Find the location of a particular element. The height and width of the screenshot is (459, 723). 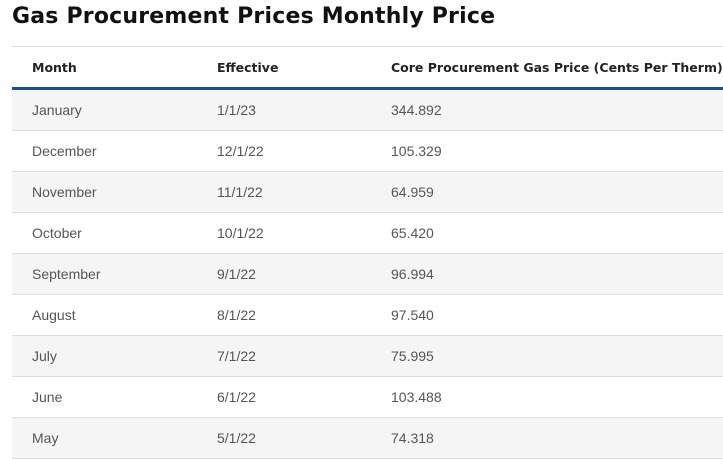

table-cell: June is located at coordinates (104, 397).